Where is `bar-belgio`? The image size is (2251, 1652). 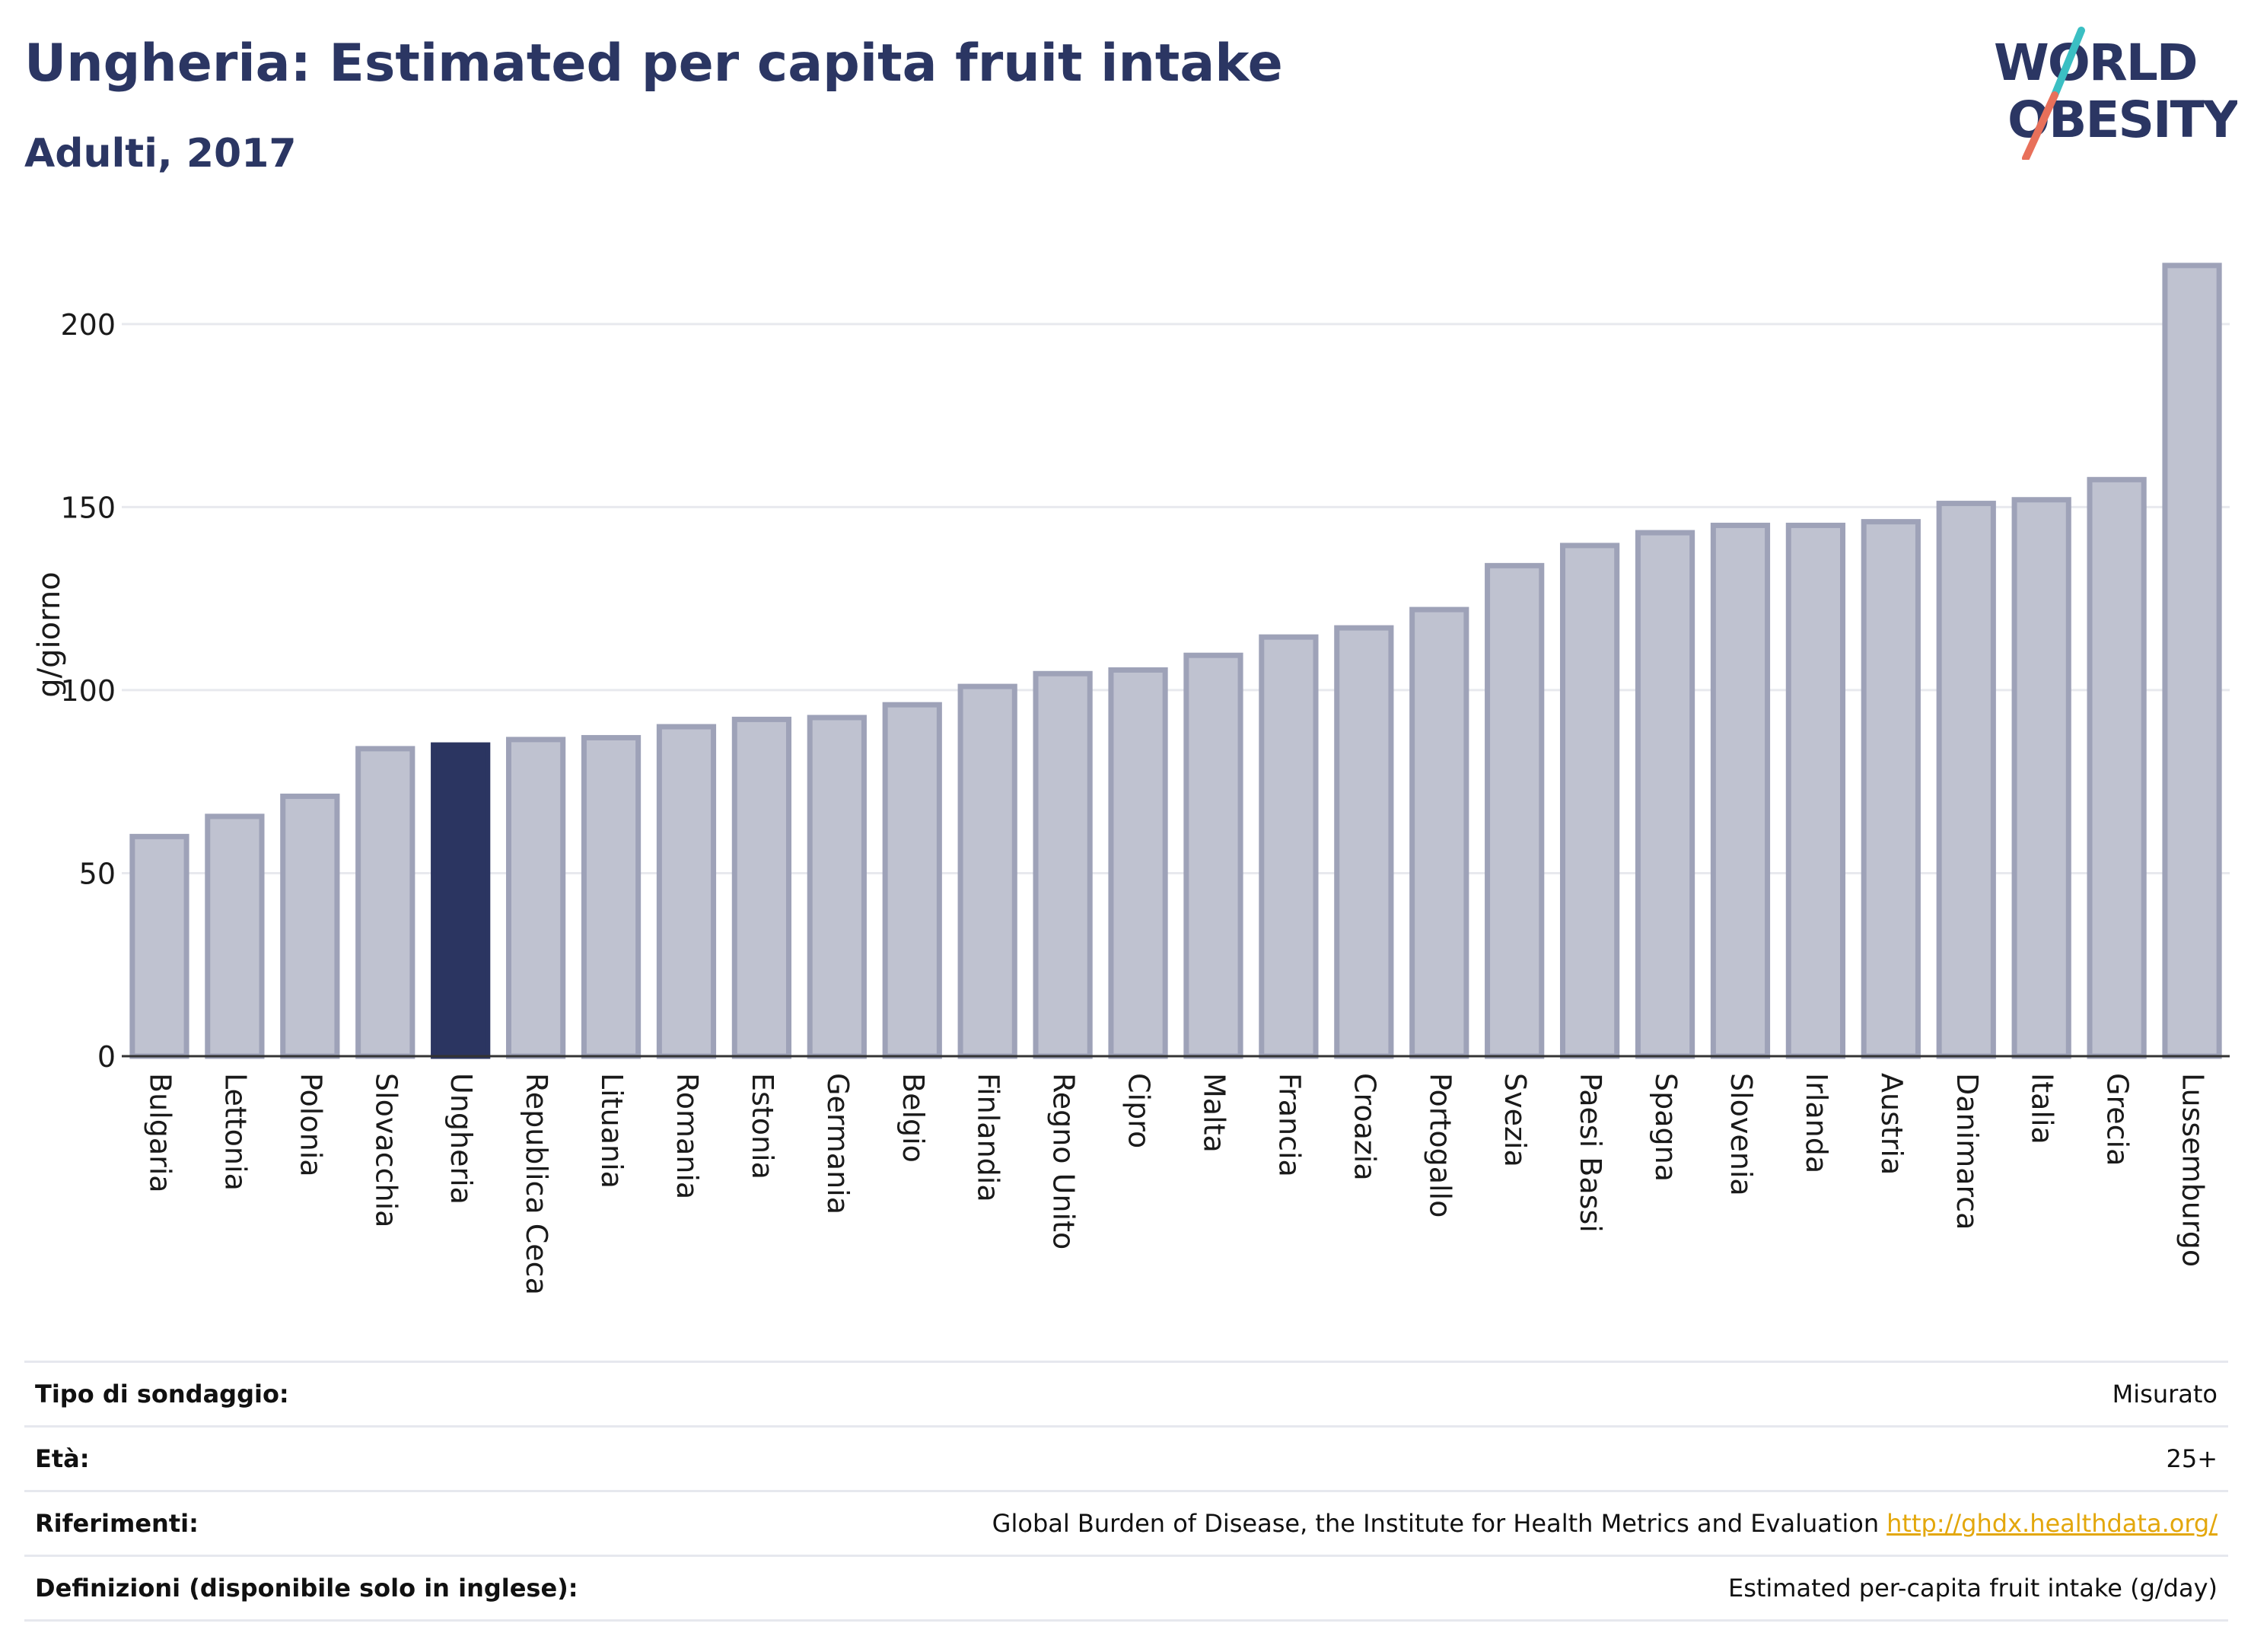
bar-belgio is located at coordinates (912, 880).